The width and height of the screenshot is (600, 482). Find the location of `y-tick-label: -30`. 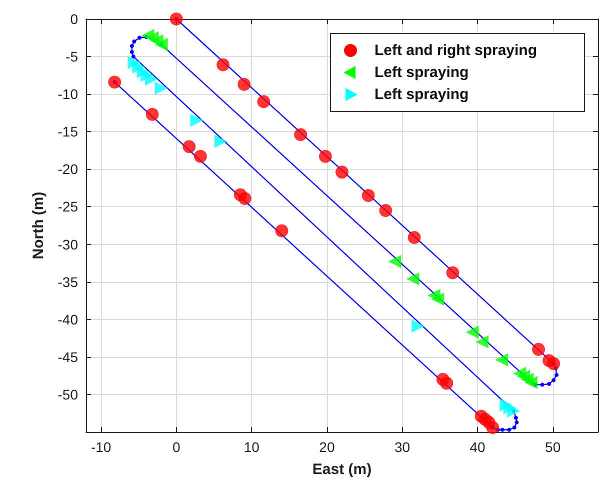

y-tick-label: -30 is located at coordinates (68, 244).